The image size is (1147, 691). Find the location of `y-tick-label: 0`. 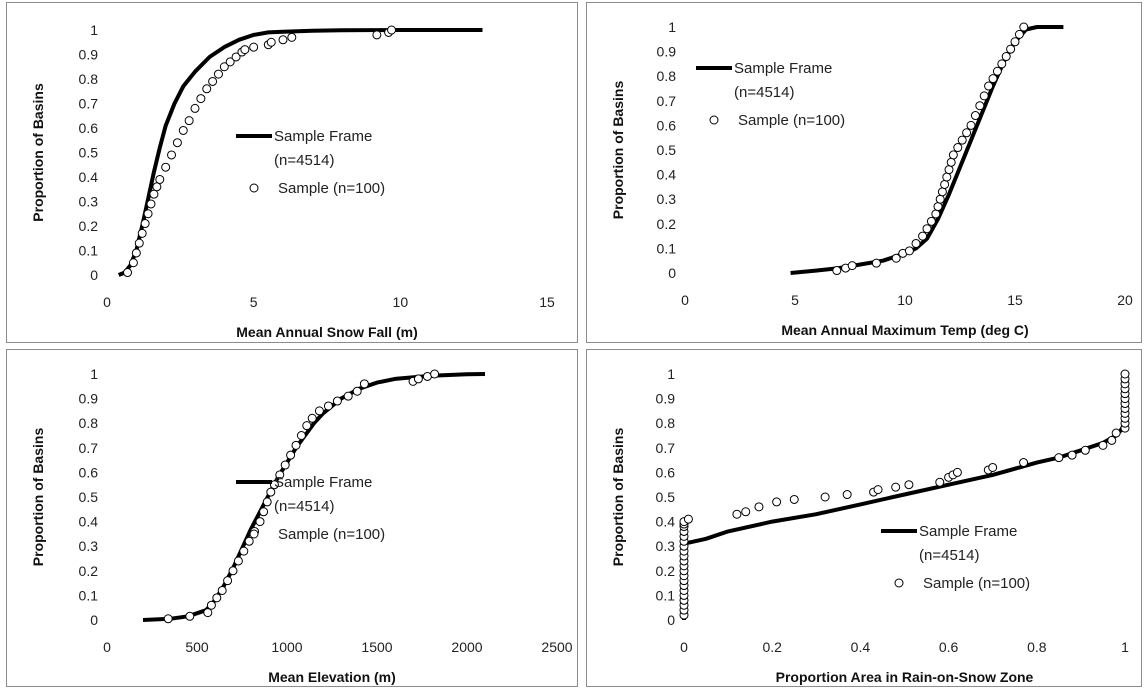

y-tick-label: 0 is located at coordinates (94, 275).